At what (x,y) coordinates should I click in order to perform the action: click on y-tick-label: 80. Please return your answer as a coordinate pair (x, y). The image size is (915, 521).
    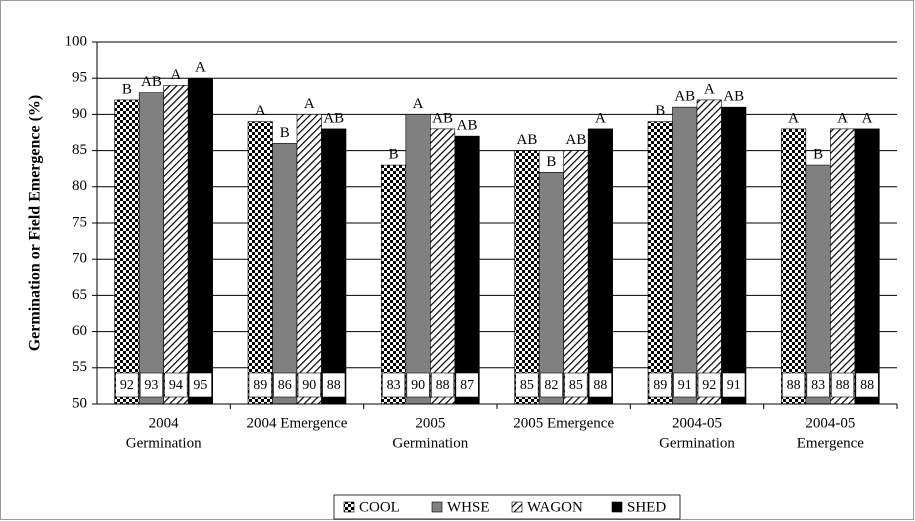
    Looking at the image, I should click on (79, 186).